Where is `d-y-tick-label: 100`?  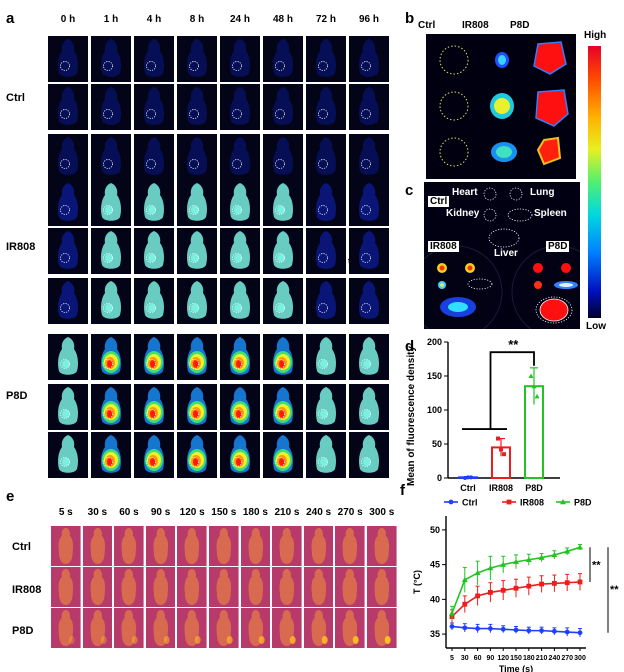
d-y-tick-label: 100 is located at coordinates (434, 410).